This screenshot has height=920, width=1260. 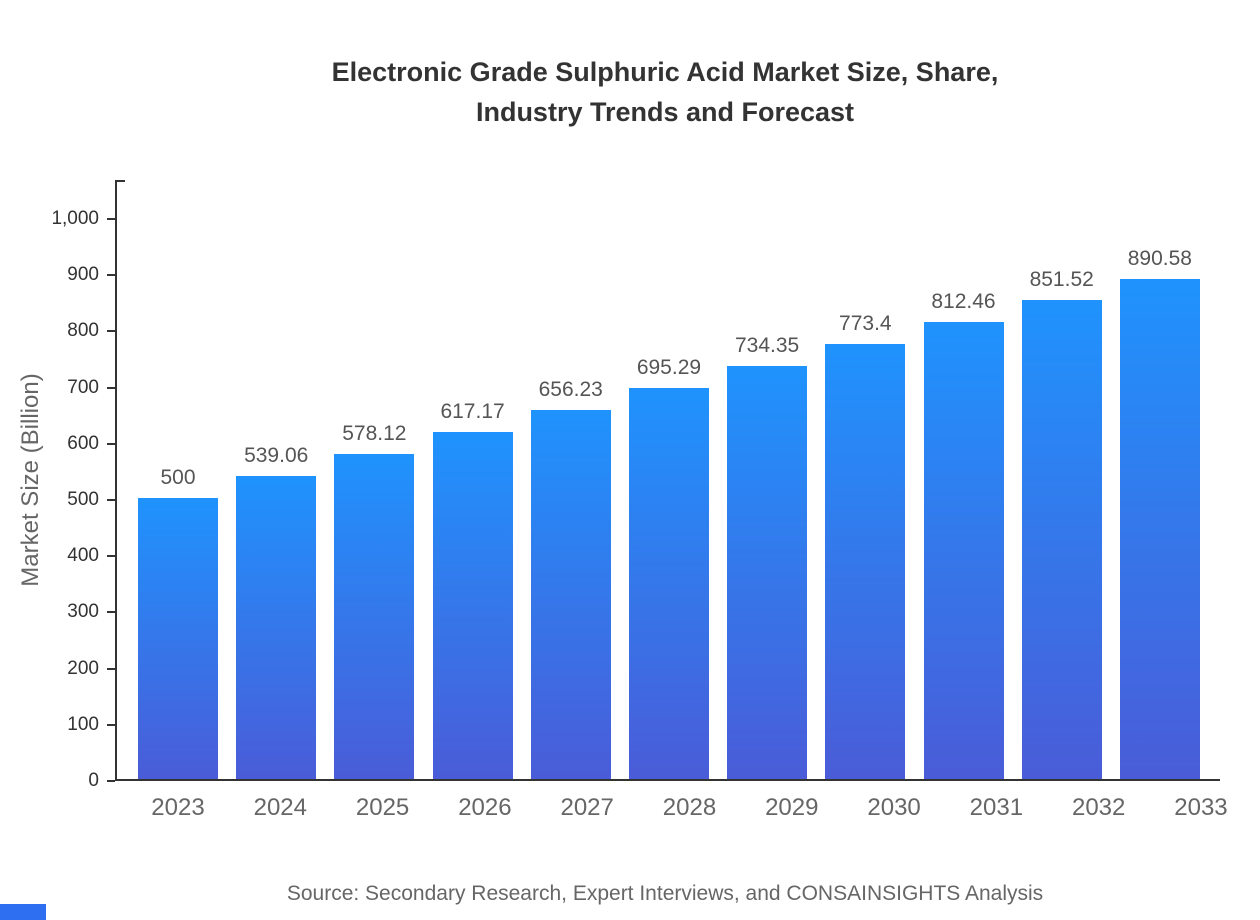 What do you see at coordinates (93, 780) in the screenshot?
I see `y-tick-label: 0` at bounding box center [93, 780].